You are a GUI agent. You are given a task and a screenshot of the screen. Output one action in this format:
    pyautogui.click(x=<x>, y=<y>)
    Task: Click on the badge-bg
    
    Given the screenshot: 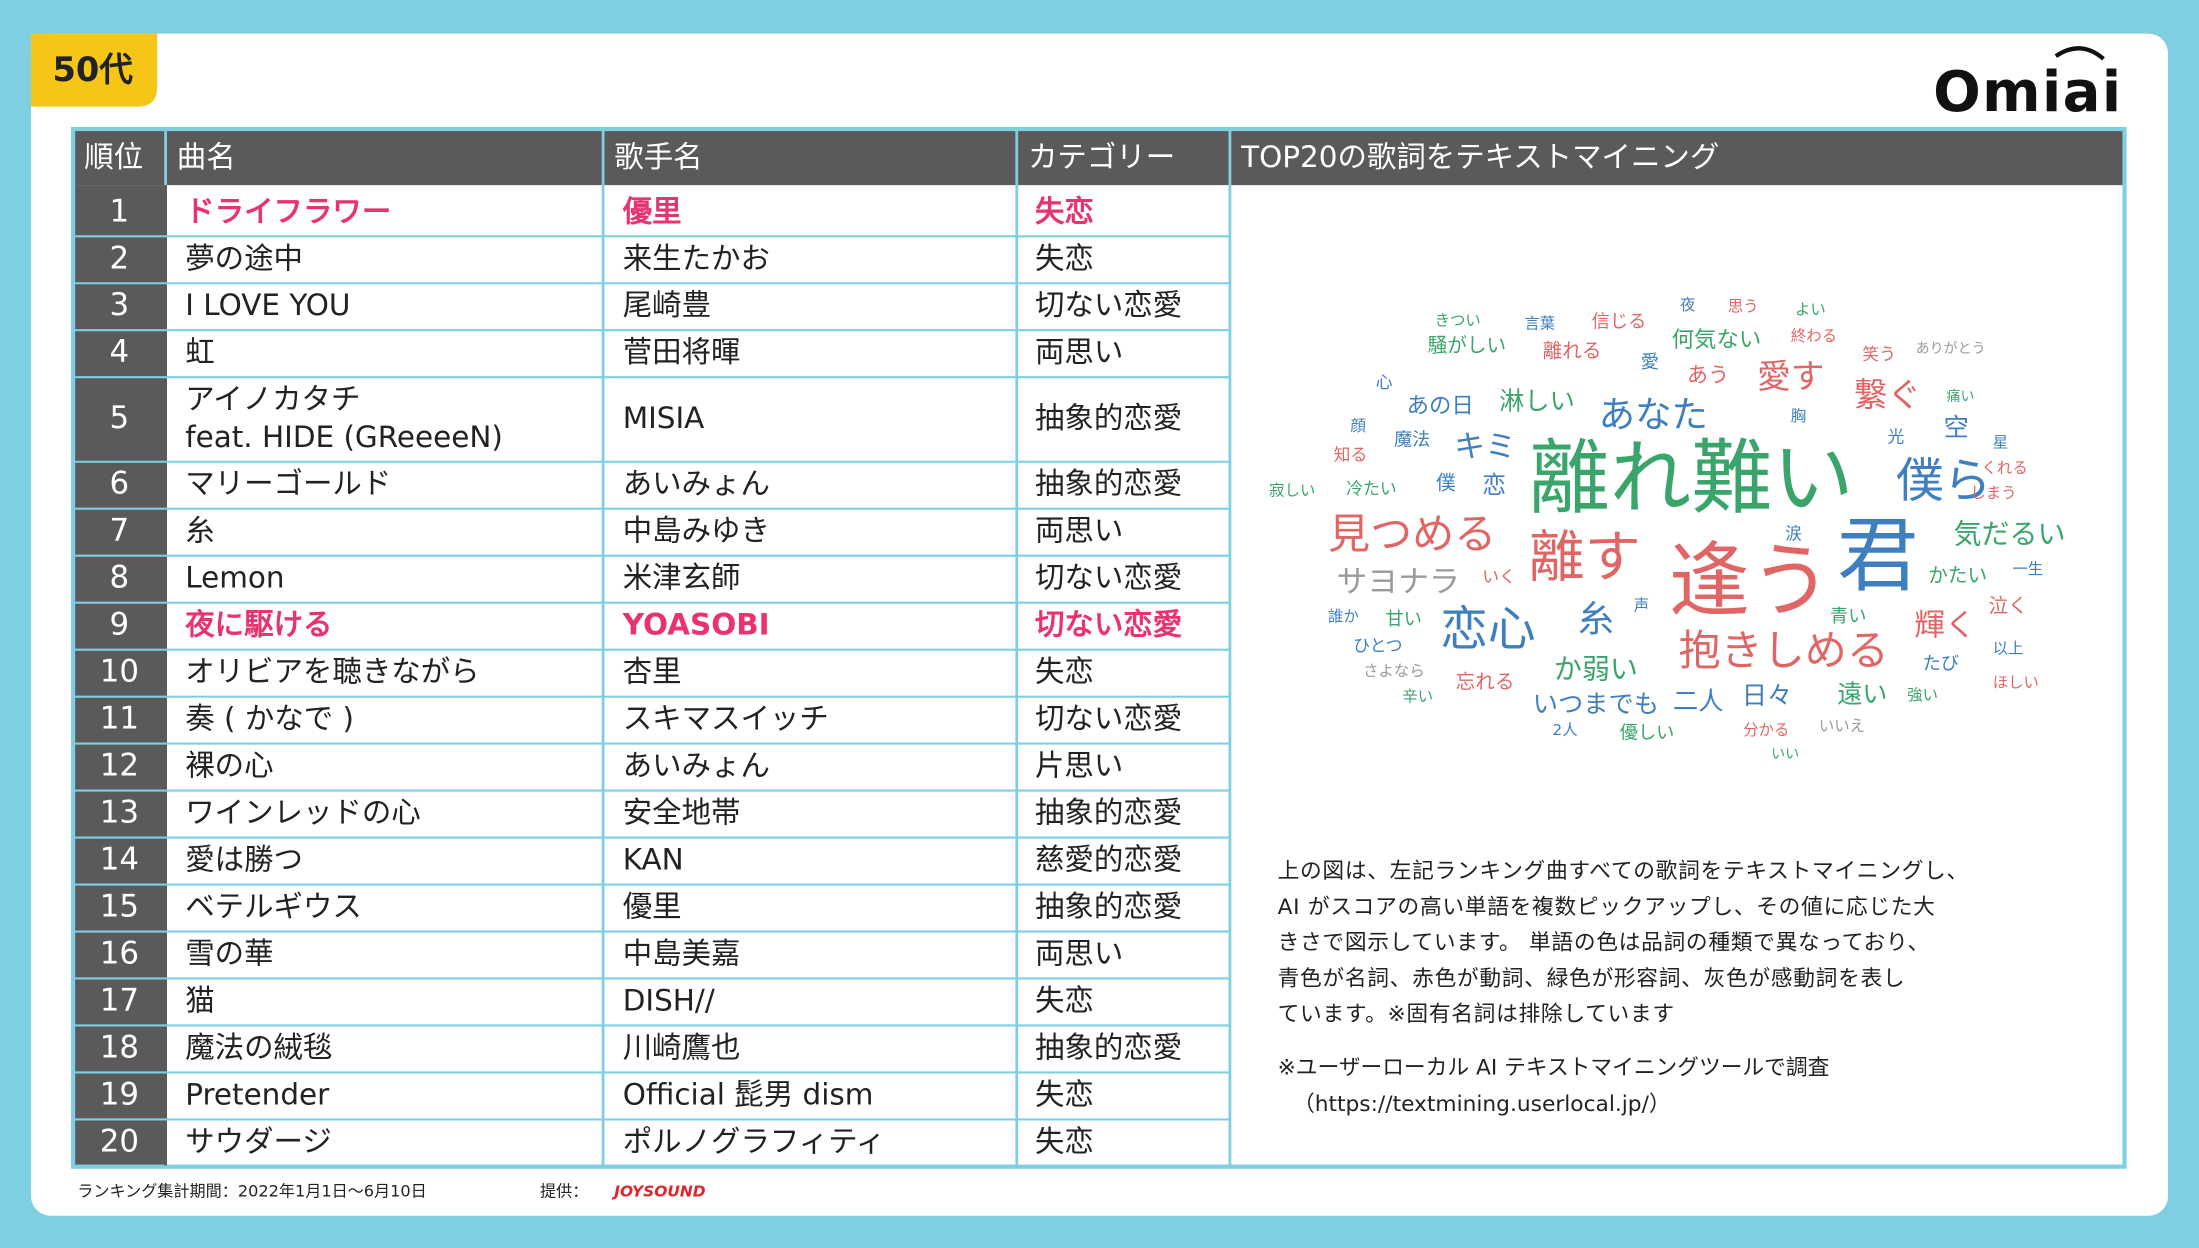 What is the action you would take?
    pyautogui.click(x=94, y=70)
    